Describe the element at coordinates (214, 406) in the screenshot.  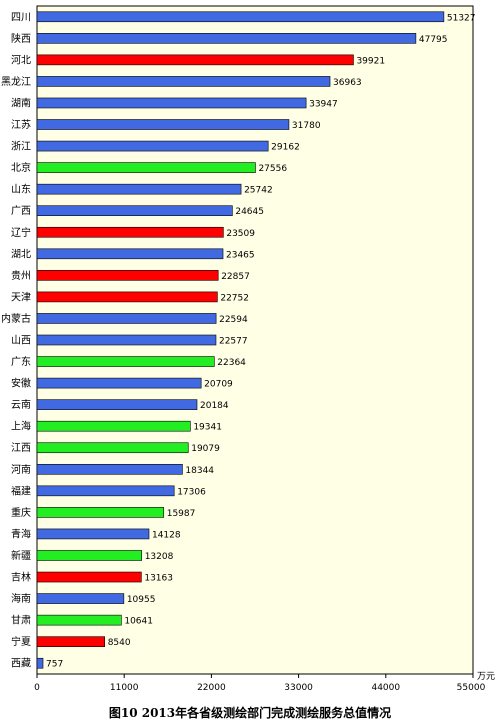
I see `value-label: 20184` at that location.